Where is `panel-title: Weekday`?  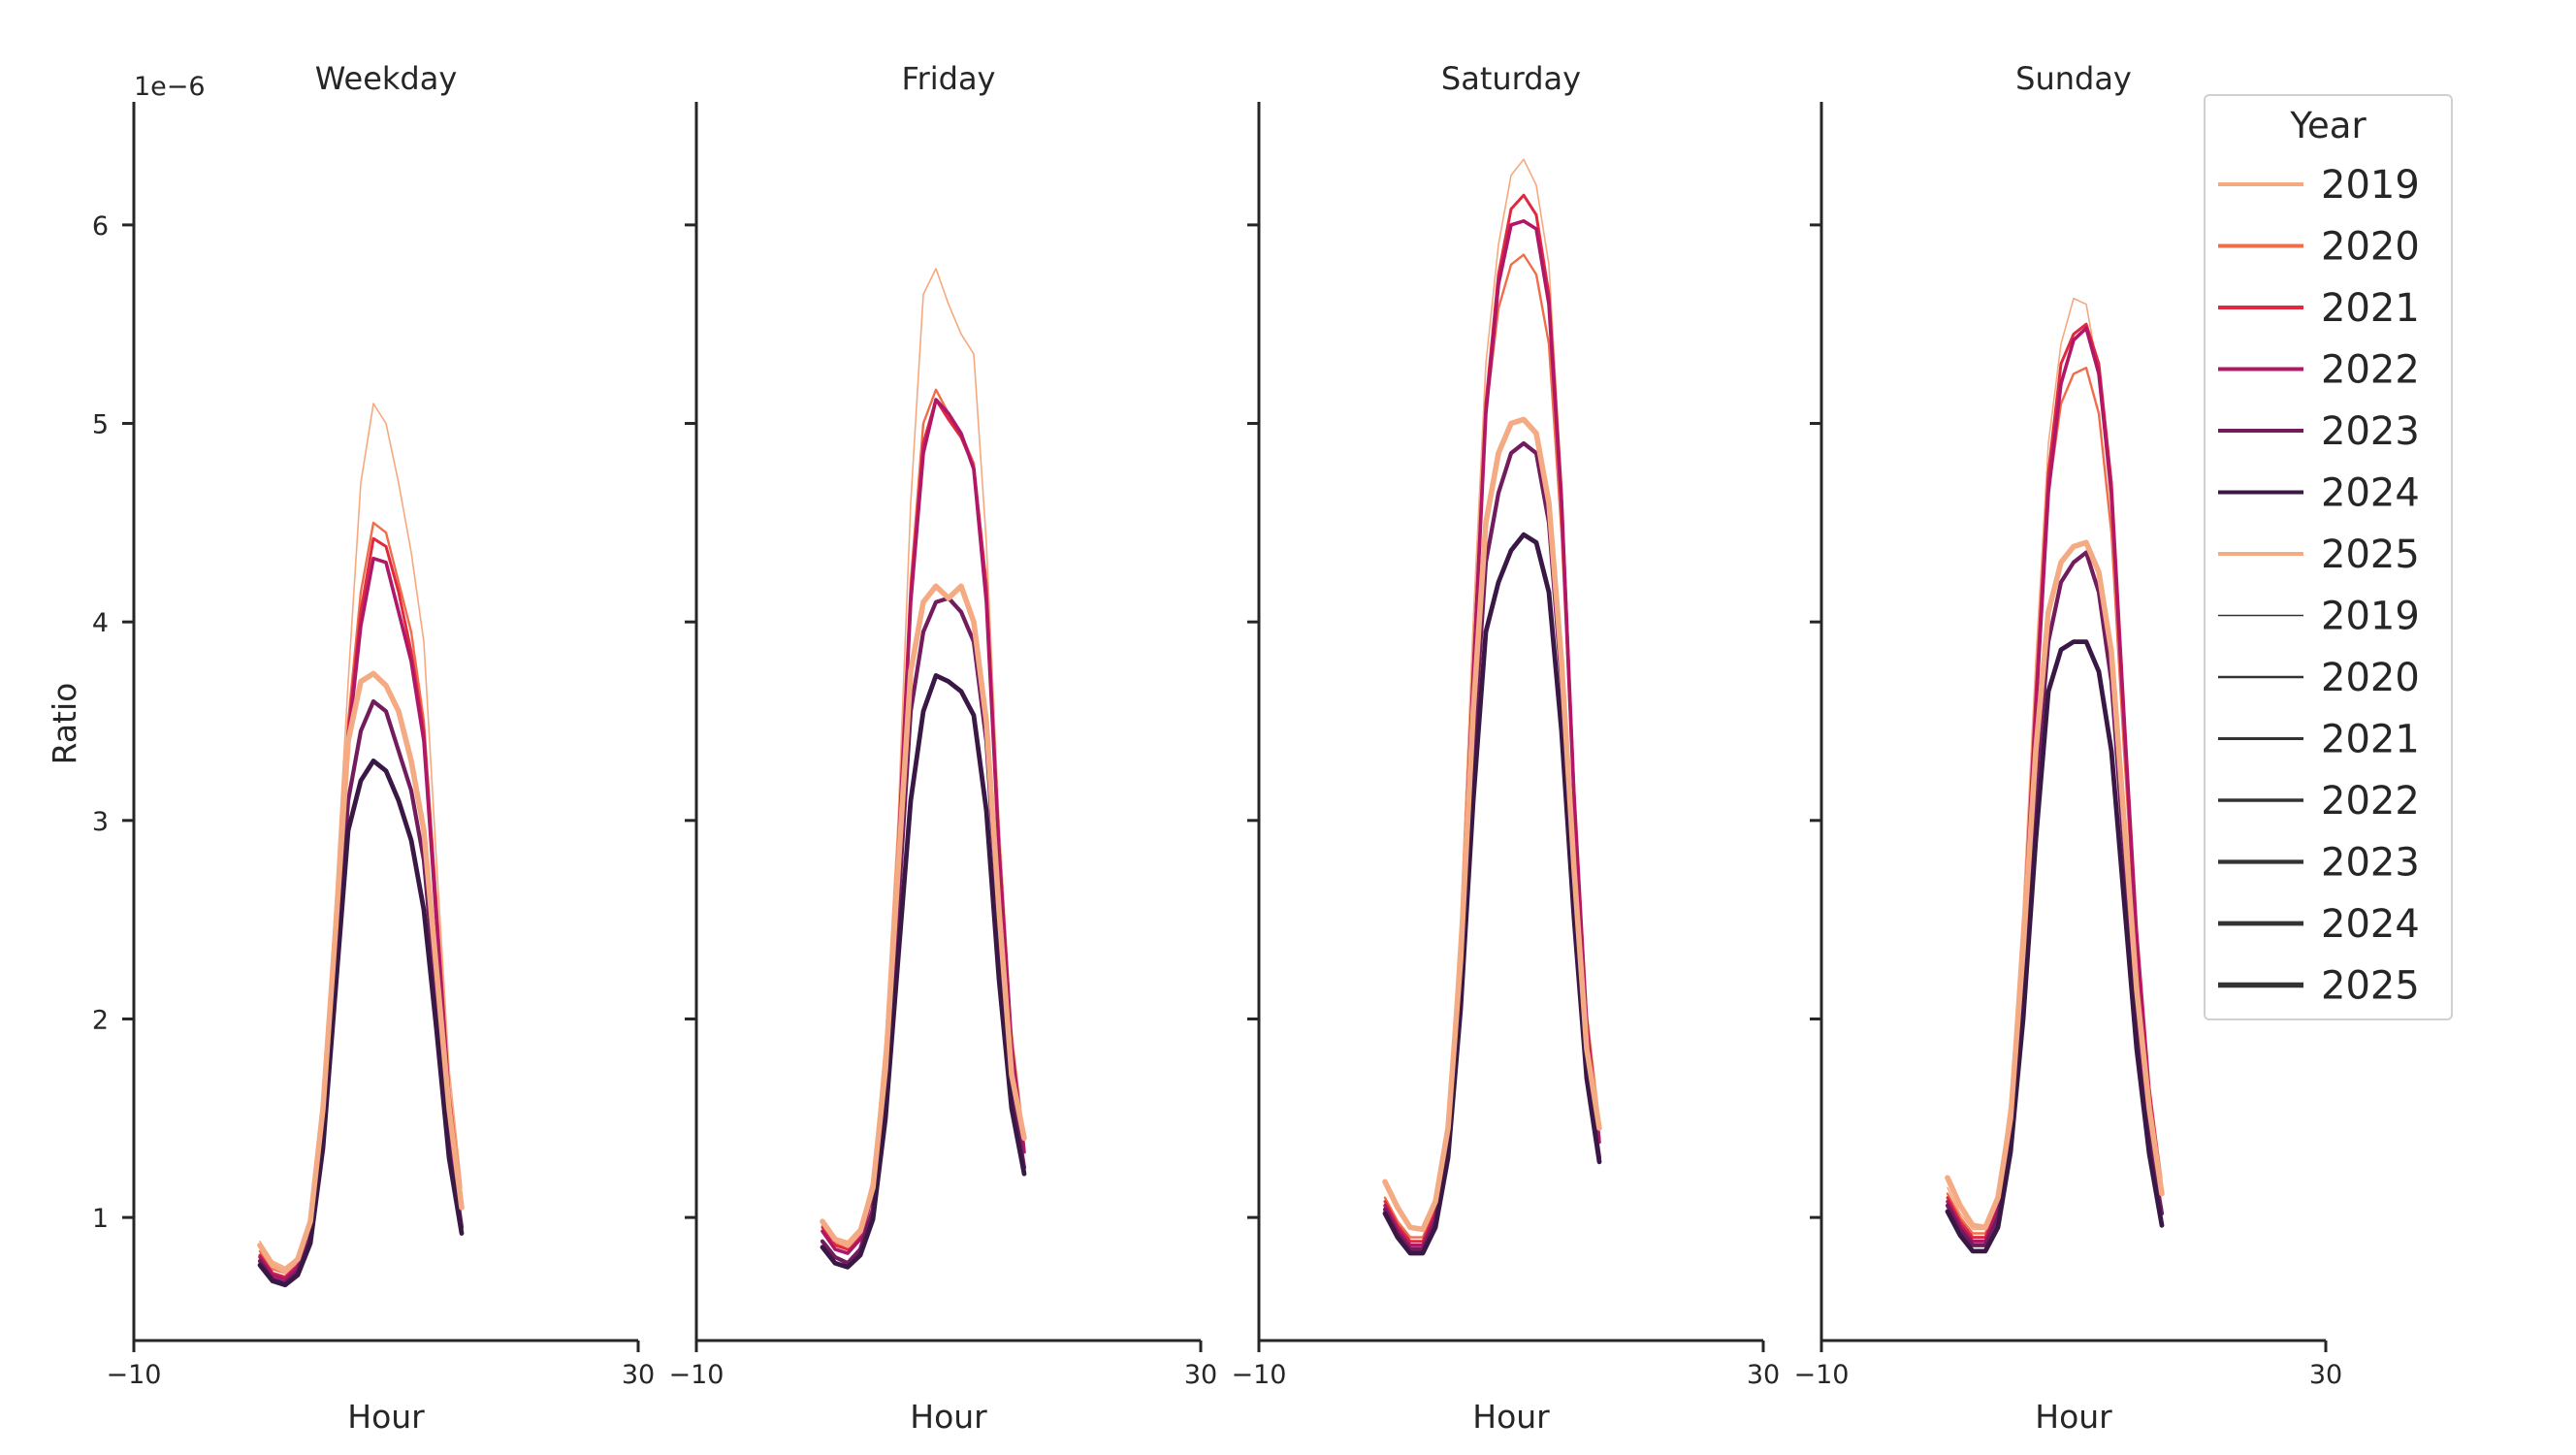 panel-title: Weekday is located at coordinates (386, 78).